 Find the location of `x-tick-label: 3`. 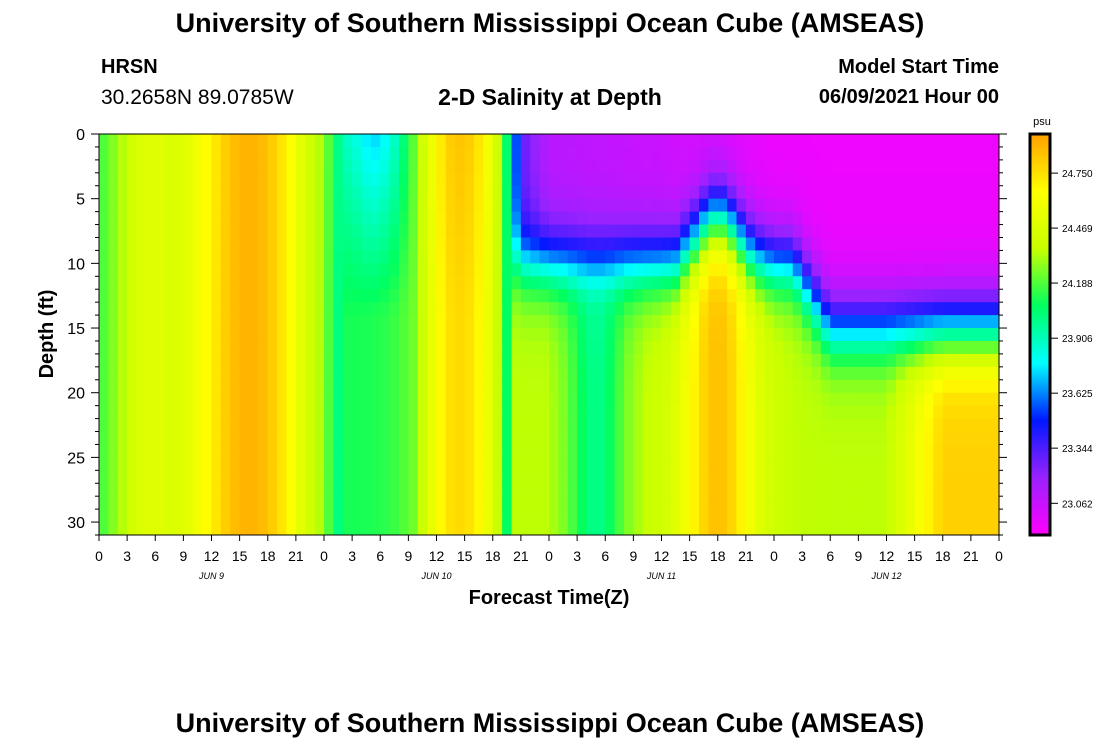

x-tick-label: 3 is located at coordinates (127, 556).